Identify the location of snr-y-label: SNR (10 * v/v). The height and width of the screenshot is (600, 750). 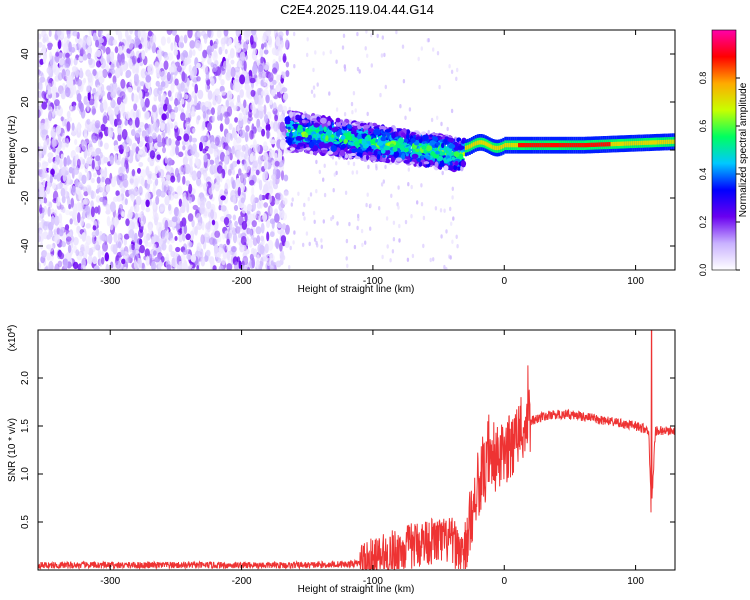
(12, 450).